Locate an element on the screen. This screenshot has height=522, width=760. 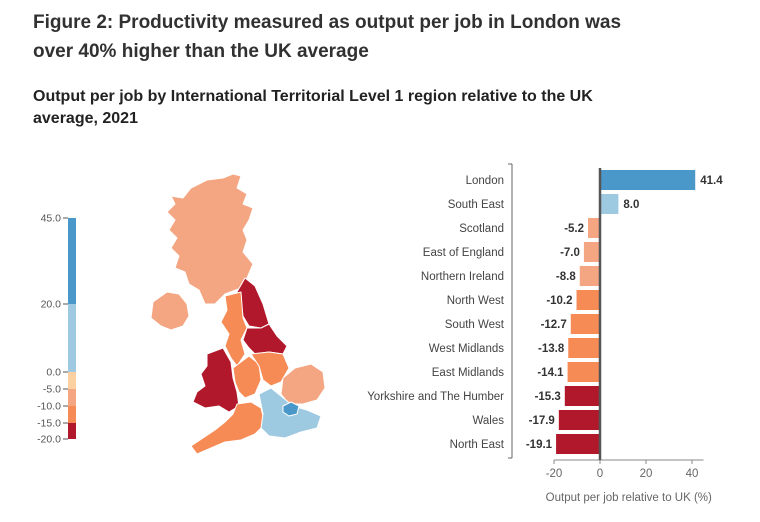
legend-tick-label: -10.0 is located at coordinates (49, 407).